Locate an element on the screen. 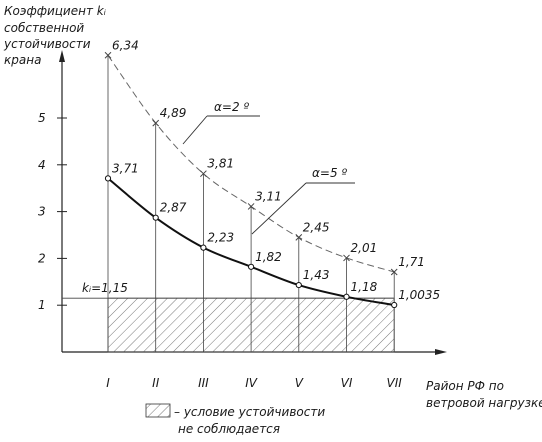 Image resolution: width=542 pixels, height=442 pixels. y-tick-label-1: 1 is located at coordinates (42, 305).